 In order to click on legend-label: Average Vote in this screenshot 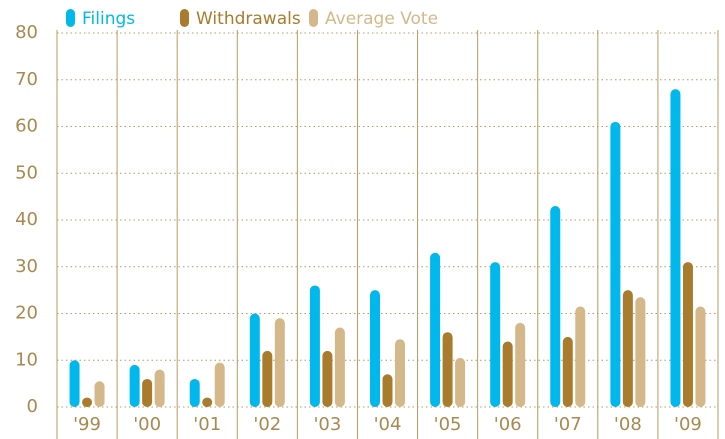, I will do `click(381, 19)`.